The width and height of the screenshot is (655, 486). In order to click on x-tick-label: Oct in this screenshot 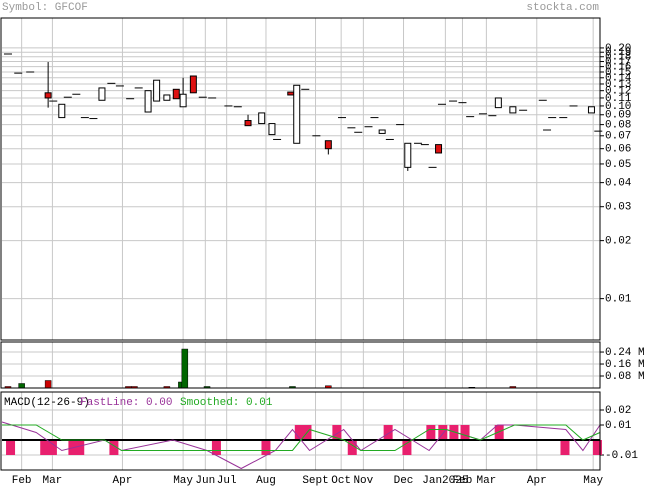, I will do `click(341, 480)`.